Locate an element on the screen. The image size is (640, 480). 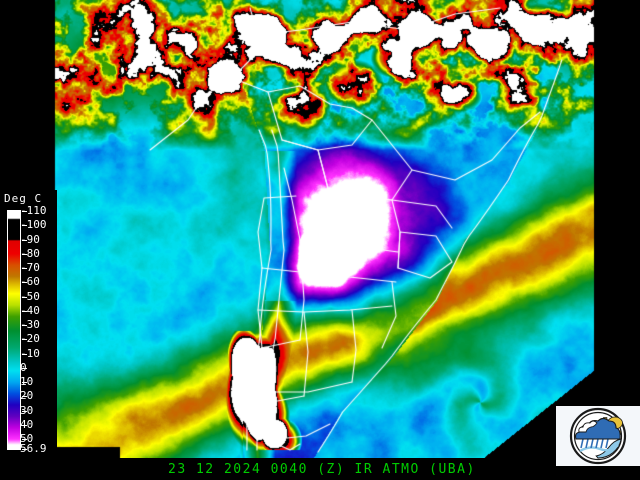
colorbar-tick-label: -40 is located at coordinates (30, 310).